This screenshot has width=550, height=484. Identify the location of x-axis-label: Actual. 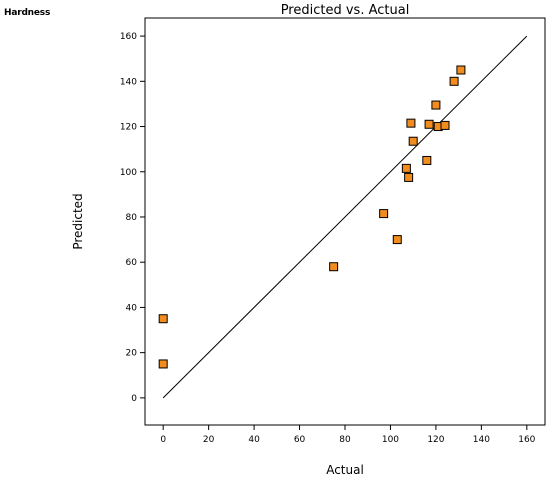
(345, 470).